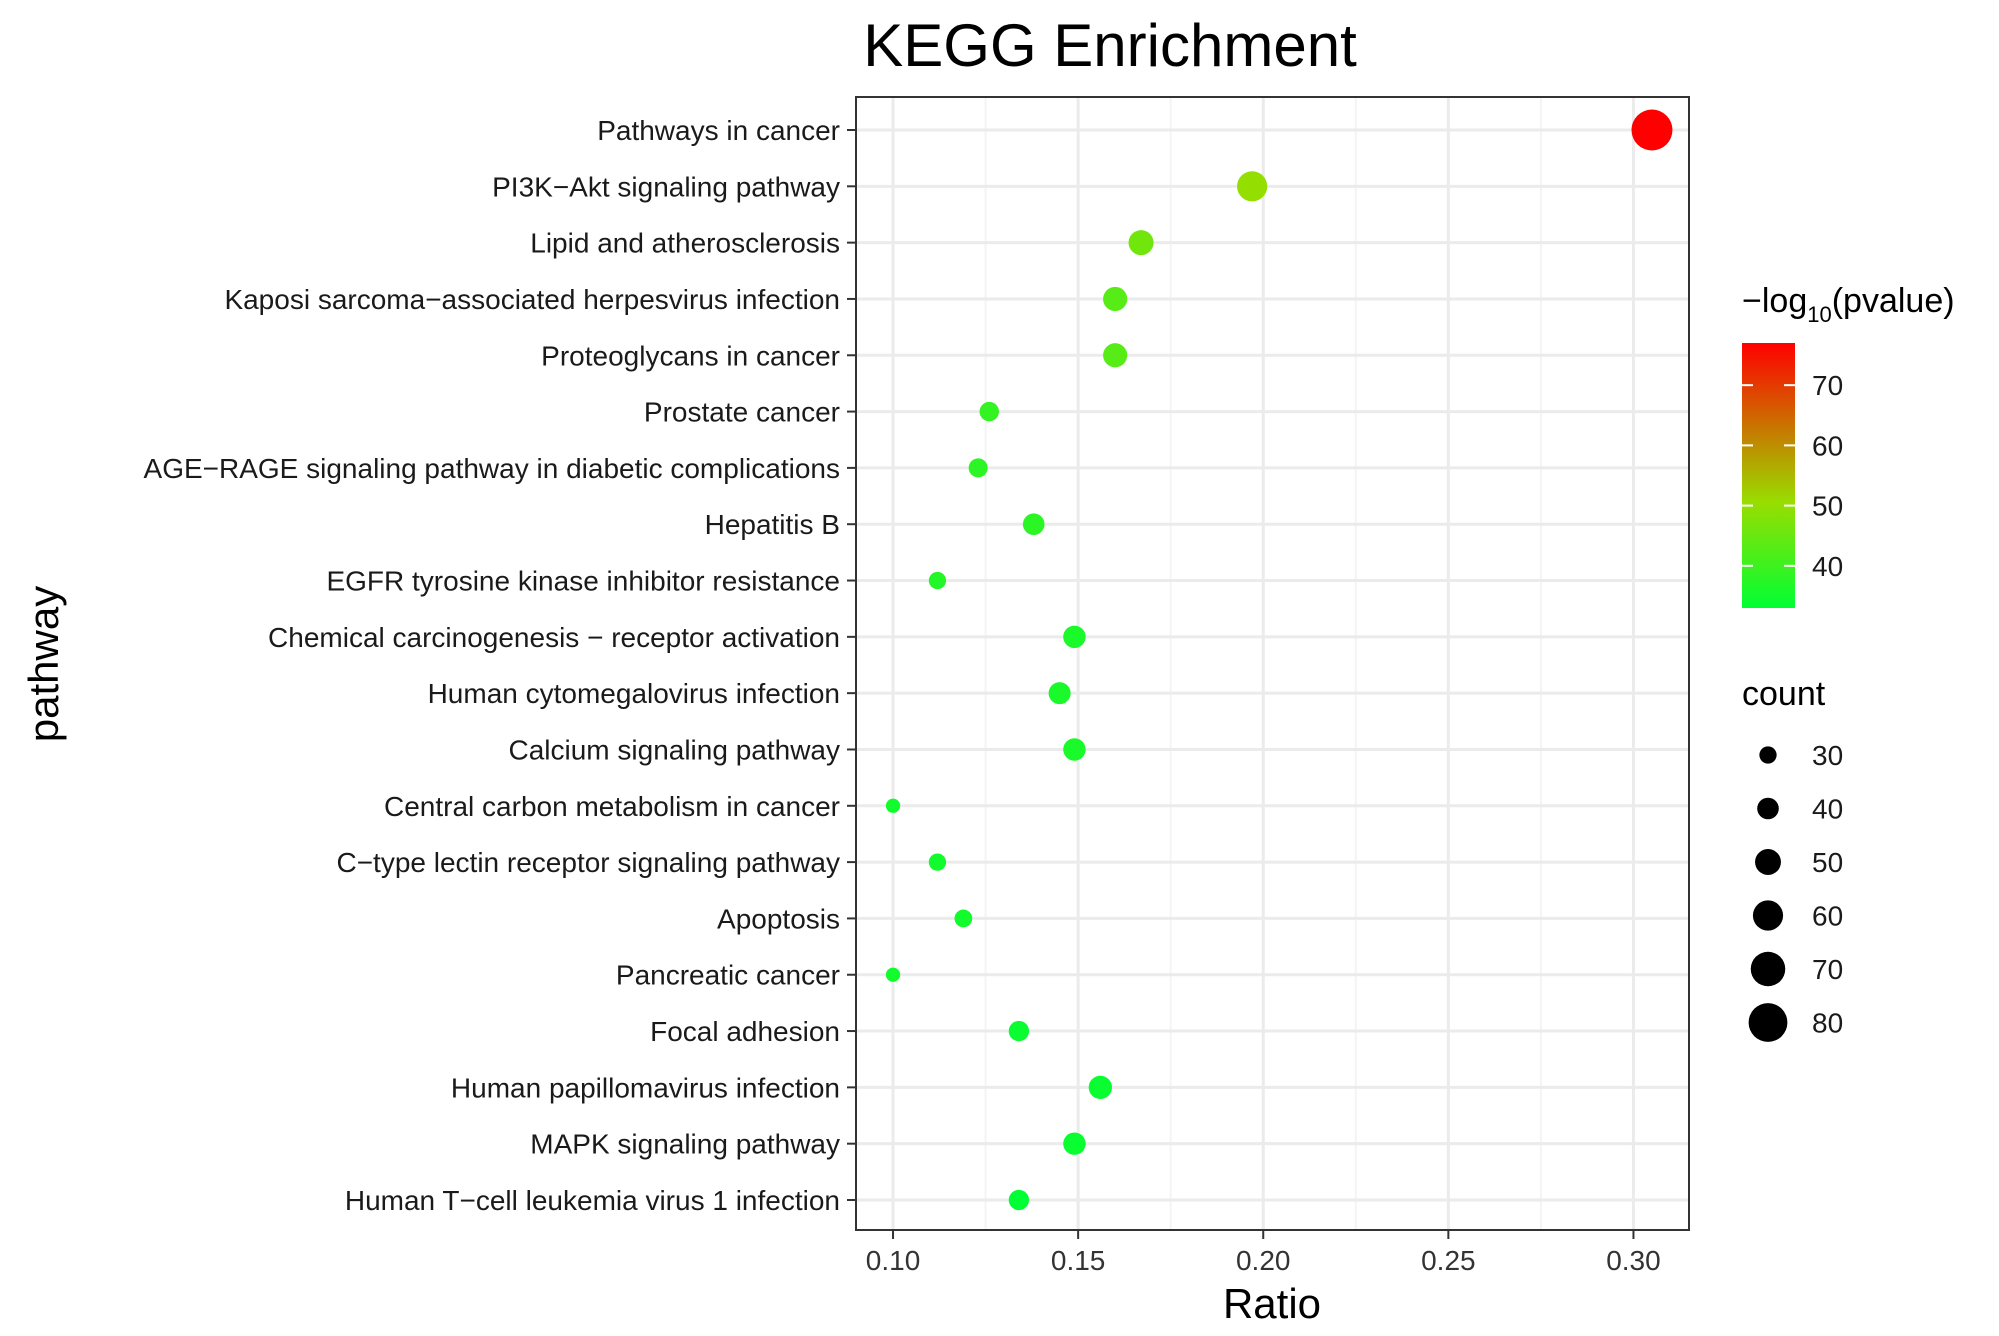 Image resolution: width=1999 pixels, height=1336 pixels. Describe the element at coordinates (592, 1200) in the screenshot. I see `y-tick-label-human-t-cell-leukemia-virus-1-infection: Human T−cell leukemia virus 1 infection` at that location.